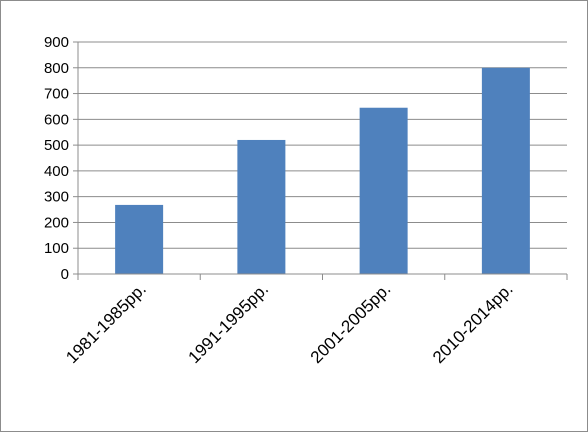 This screenshot has height=432, width=588. What do you see at coordinates (65, 274) in the screenshot?
I see `y-tick-label: 0` at bounding box center [65, 274].